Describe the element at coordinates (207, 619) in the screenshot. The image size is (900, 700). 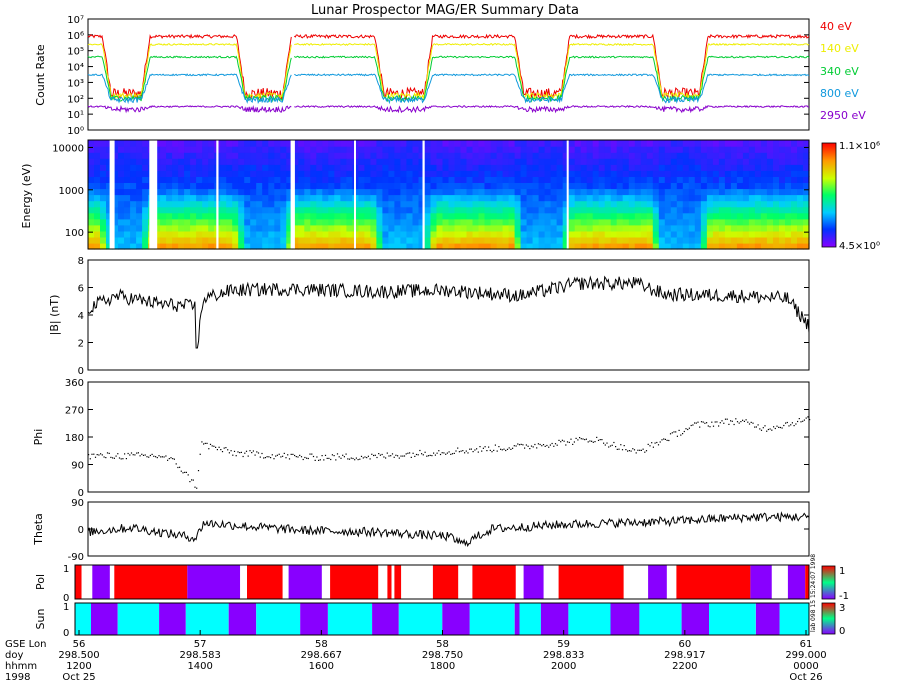
I see `sun-segment` at that location.